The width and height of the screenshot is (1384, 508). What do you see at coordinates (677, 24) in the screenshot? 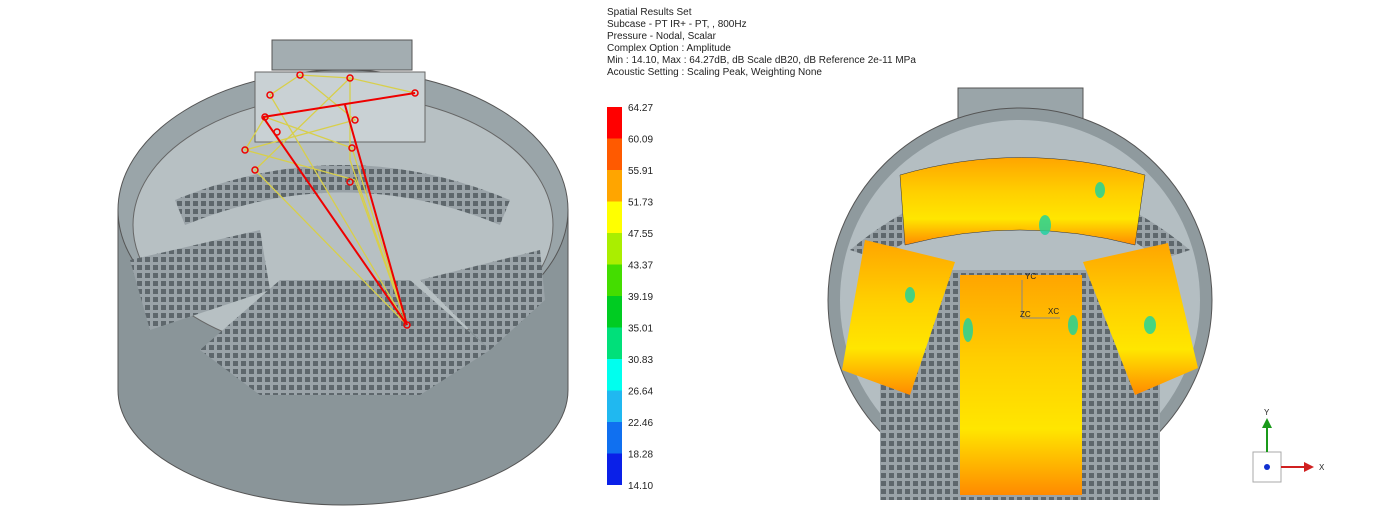
I see `header-line: Subcase - PT IR+ - PT, , 800Hz` at bounding box center [677, 24].